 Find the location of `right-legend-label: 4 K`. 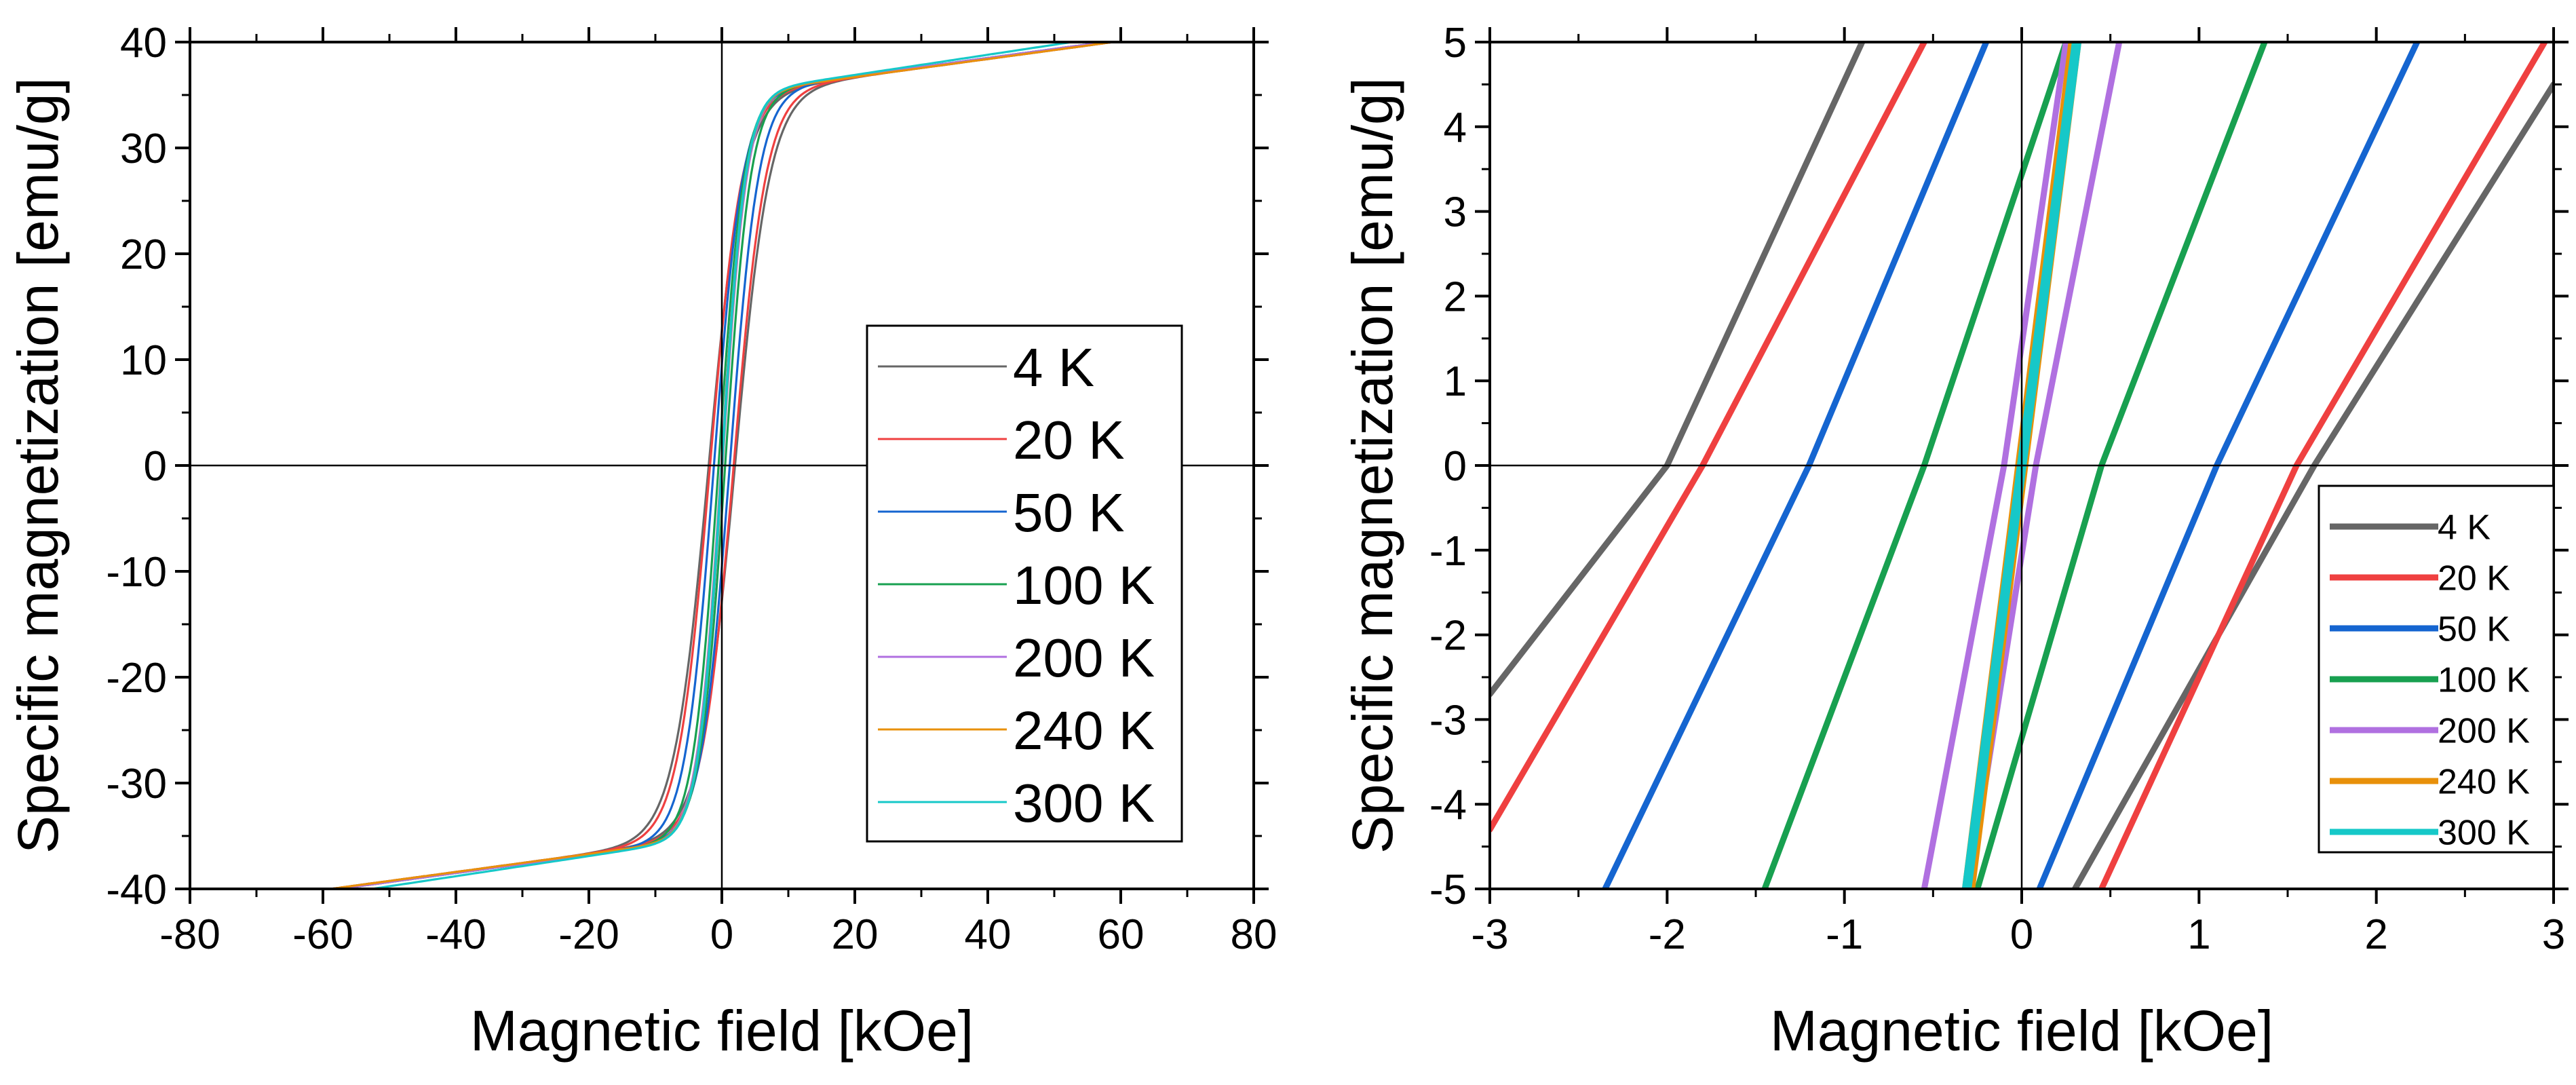

right-legend-label: 4 K is located at coordinates (2464, 528).